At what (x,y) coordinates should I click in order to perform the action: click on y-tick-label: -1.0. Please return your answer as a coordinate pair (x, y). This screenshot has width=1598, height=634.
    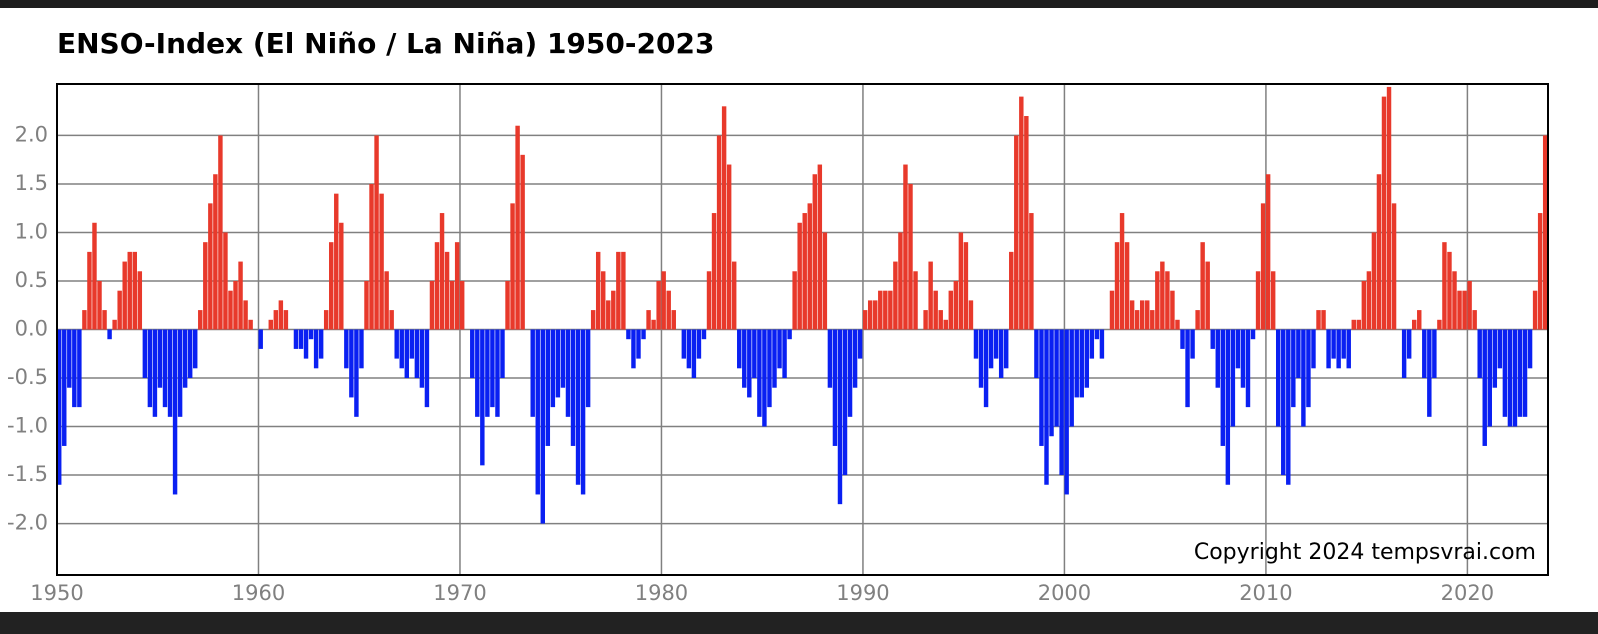
    Looking at the image, I should click on (27, 426).